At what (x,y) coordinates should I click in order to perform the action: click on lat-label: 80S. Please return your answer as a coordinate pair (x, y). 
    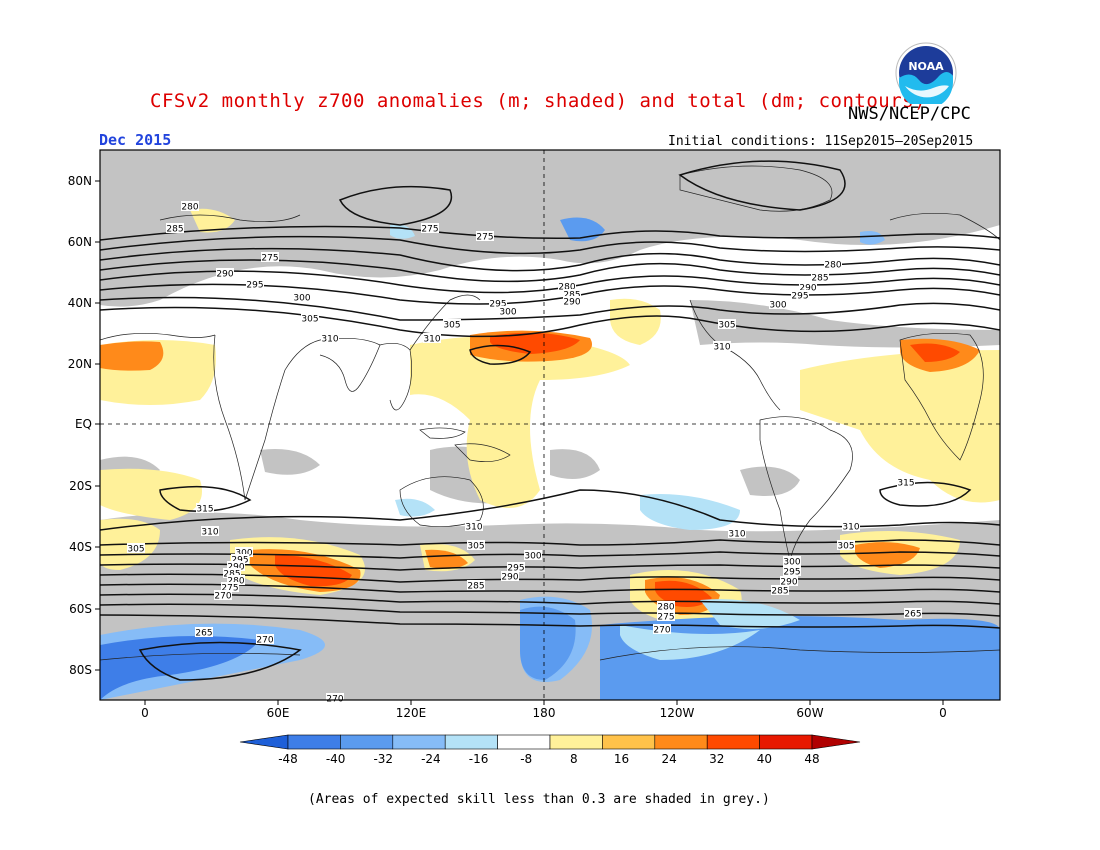
    Looking at the image, I should click on (80, 670).